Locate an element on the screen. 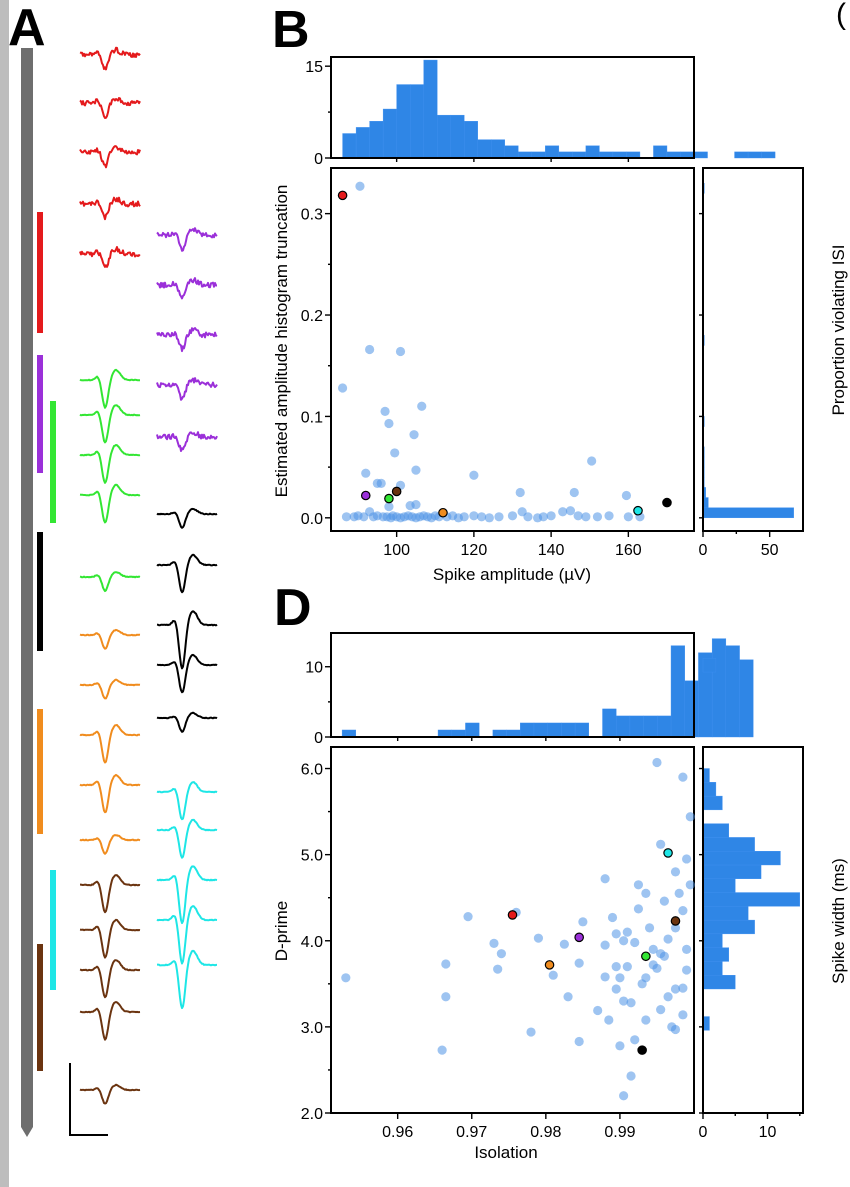 The width and height of the screenshot is (850, 1187). b-main-x-tick-label: 100 is located at coordinates (396, 550).